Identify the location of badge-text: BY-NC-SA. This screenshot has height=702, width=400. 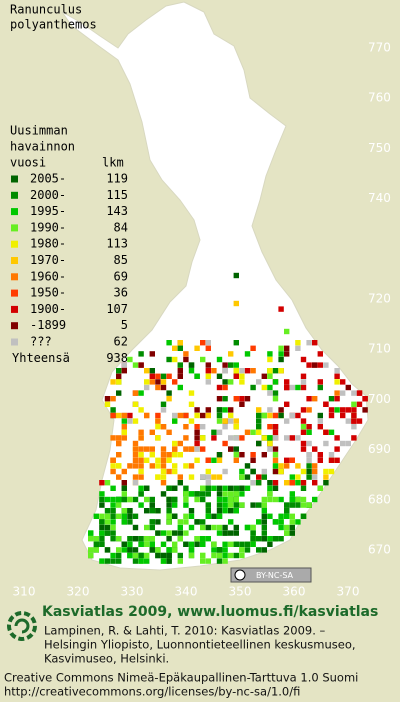
(275, 575).